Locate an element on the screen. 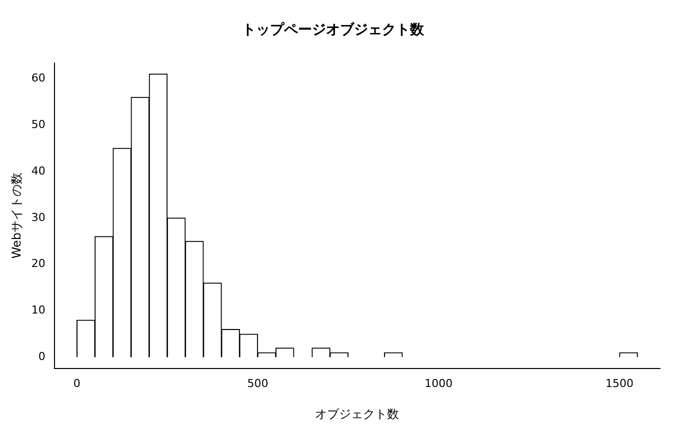 This screenshot has height=432, width=700. x-axis-title: オブジェクト数 is located at coordinates (357, 413).